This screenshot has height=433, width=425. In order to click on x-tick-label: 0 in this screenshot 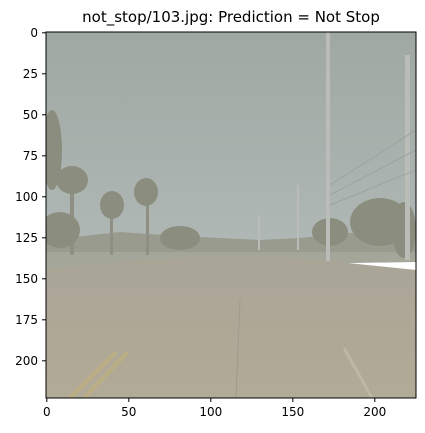, I will do `click(47, 412)`.